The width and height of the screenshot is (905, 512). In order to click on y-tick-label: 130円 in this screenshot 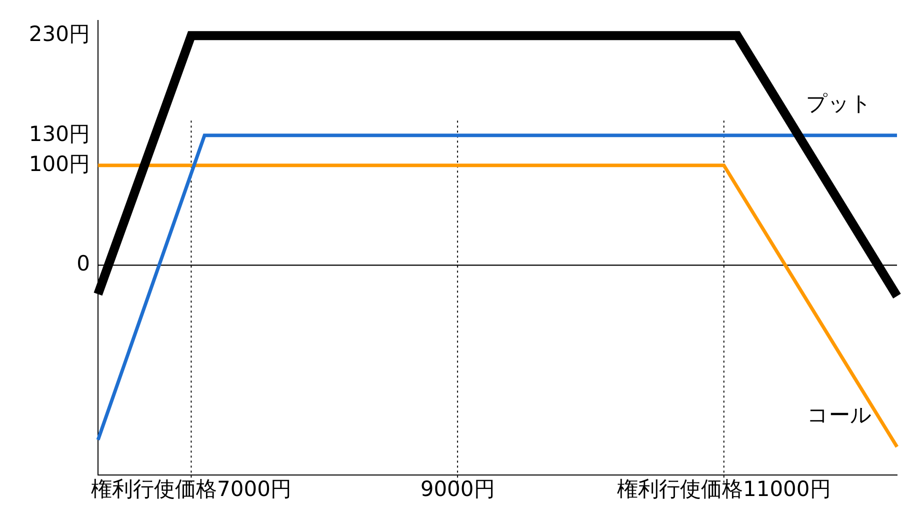, I will do `click(59, 134)`.